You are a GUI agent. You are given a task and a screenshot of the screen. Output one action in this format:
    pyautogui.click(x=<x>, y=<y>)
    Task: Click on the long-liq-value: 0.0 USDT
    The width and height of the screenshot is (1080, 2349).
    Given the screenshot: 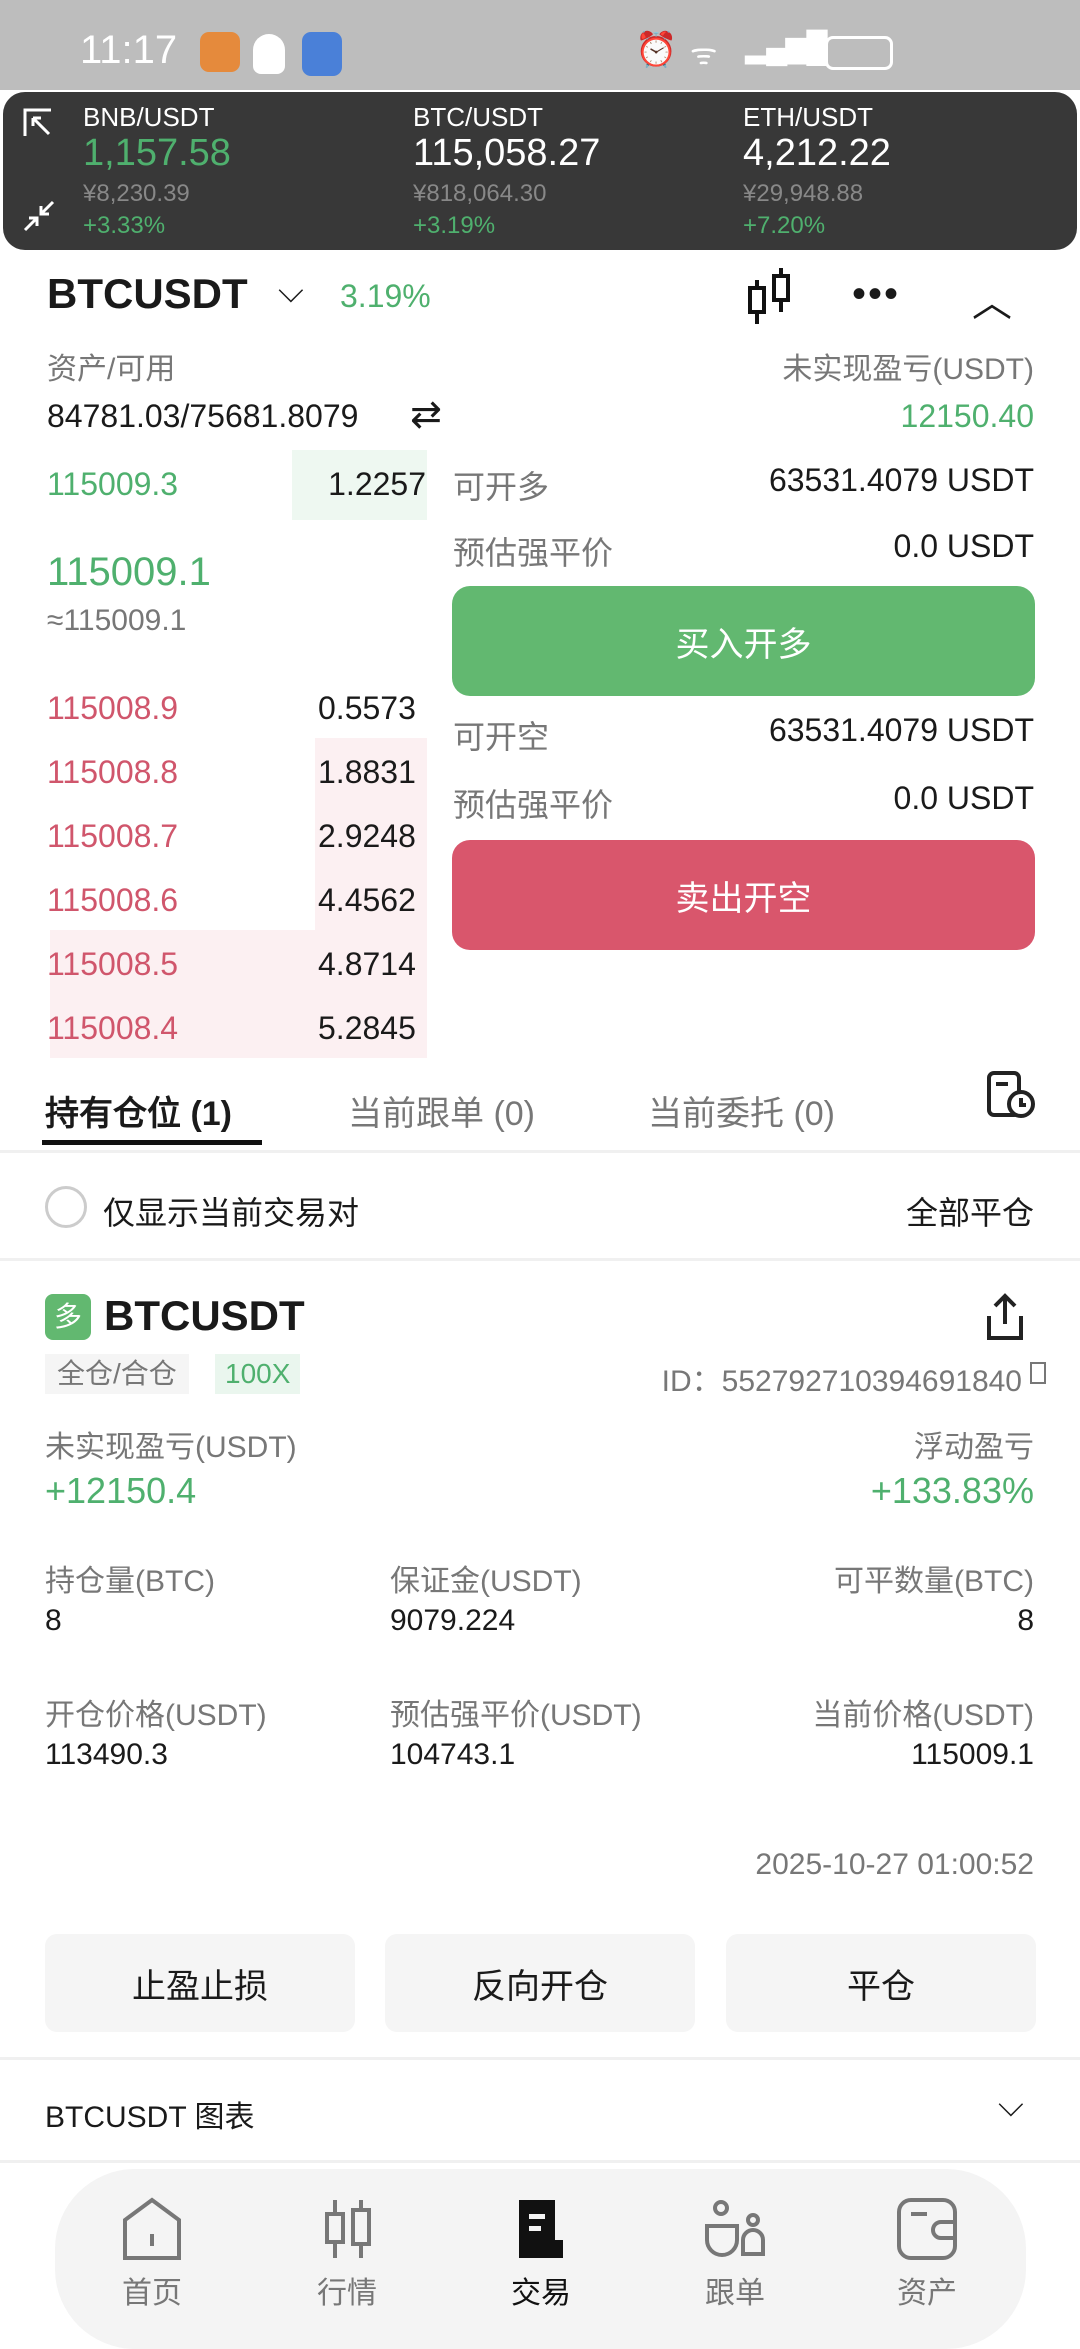 What is the action you would take?
    pyautogui.click(x=963, y=546)
    